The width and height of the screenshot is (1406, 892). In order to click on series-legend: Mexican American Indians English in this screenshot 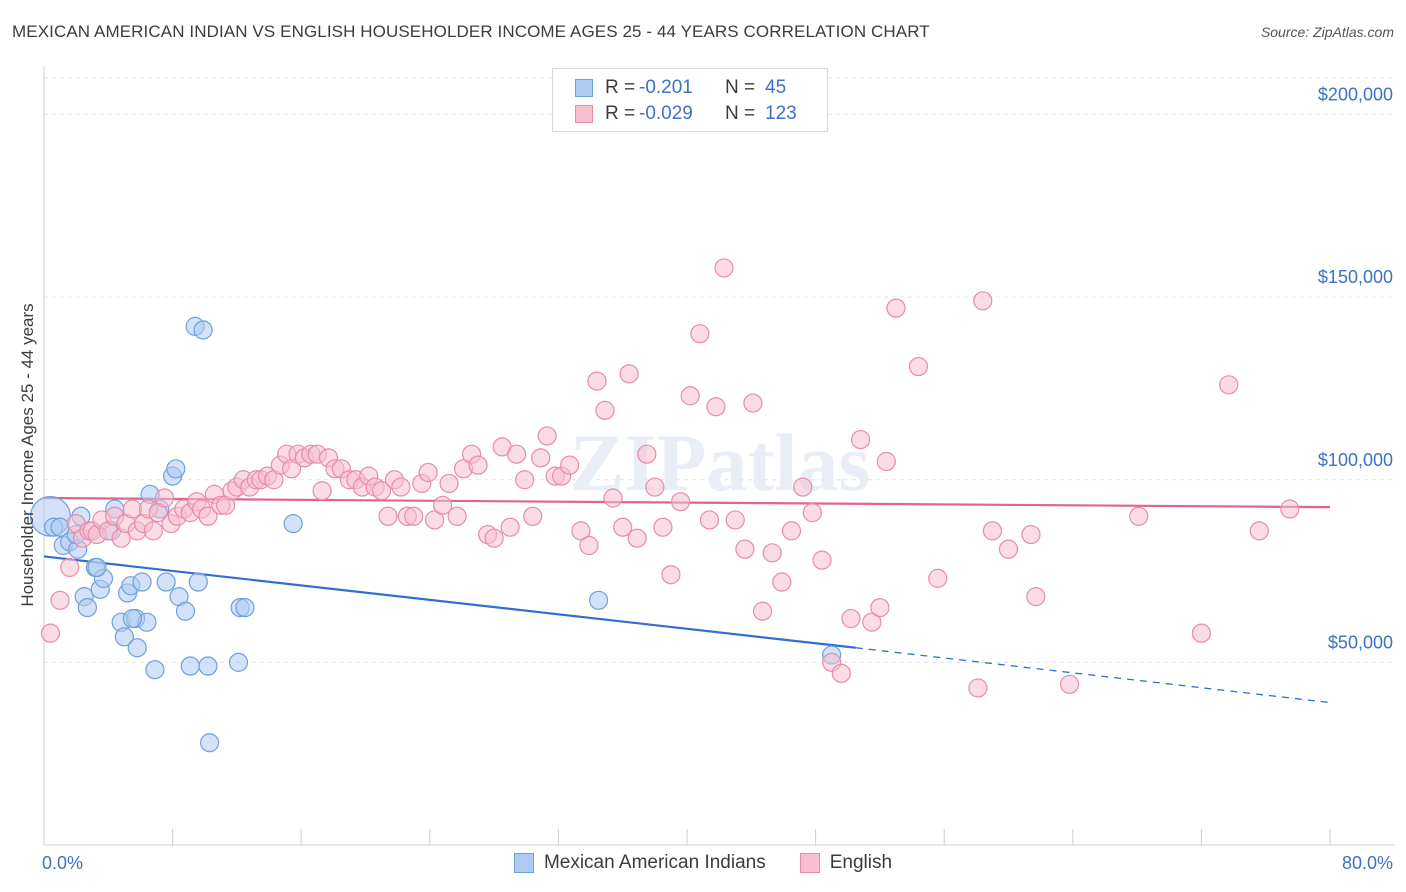, I will do `click(703, 863)`.